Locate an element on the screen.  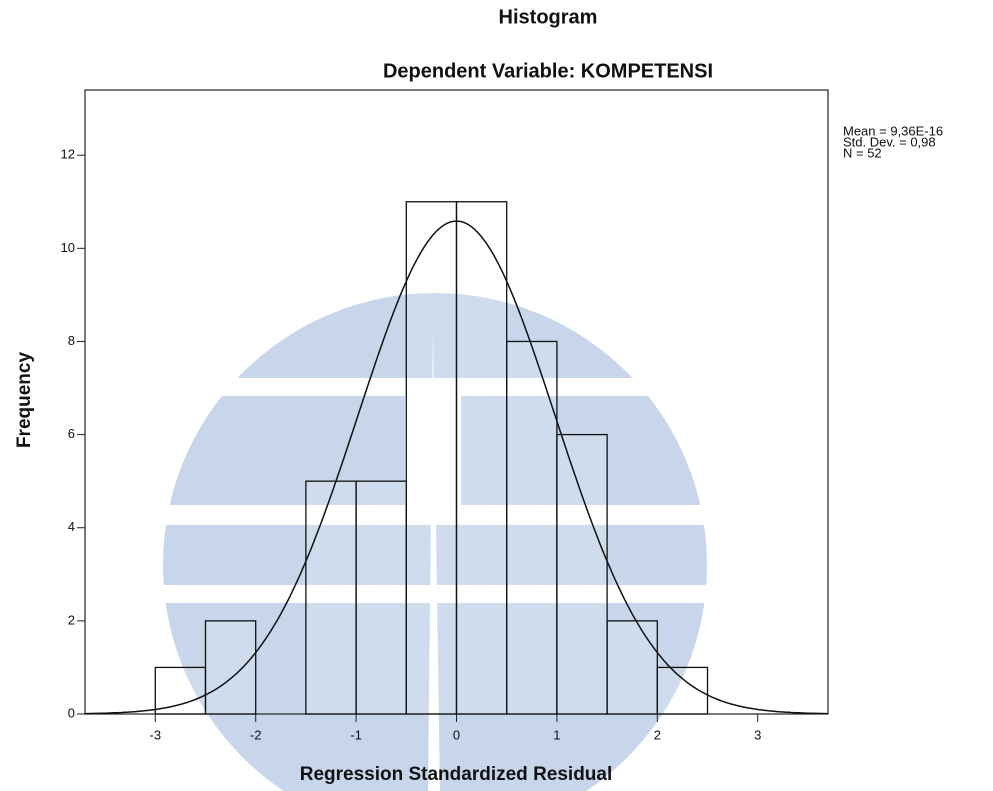
x-tick-label: 0 is located at coordinates (456, 734).